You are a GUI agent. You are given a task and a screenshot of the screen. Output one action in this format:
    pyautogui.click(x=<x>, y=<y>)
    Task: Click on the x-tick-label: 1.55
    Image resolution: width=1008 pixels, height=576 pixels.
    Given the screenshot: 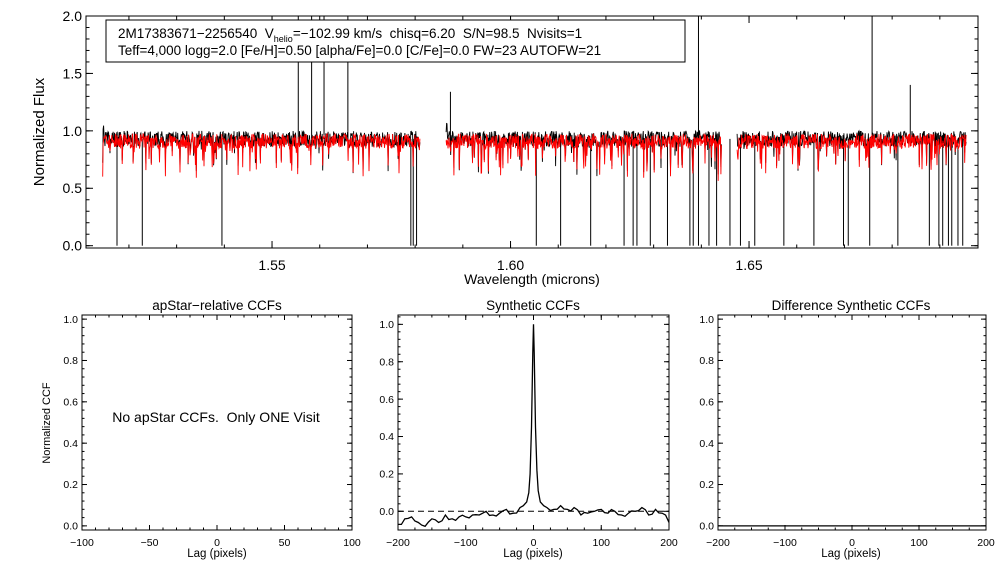 What is the action you would take?
    pyautogui.click(x=271, y=265)
    